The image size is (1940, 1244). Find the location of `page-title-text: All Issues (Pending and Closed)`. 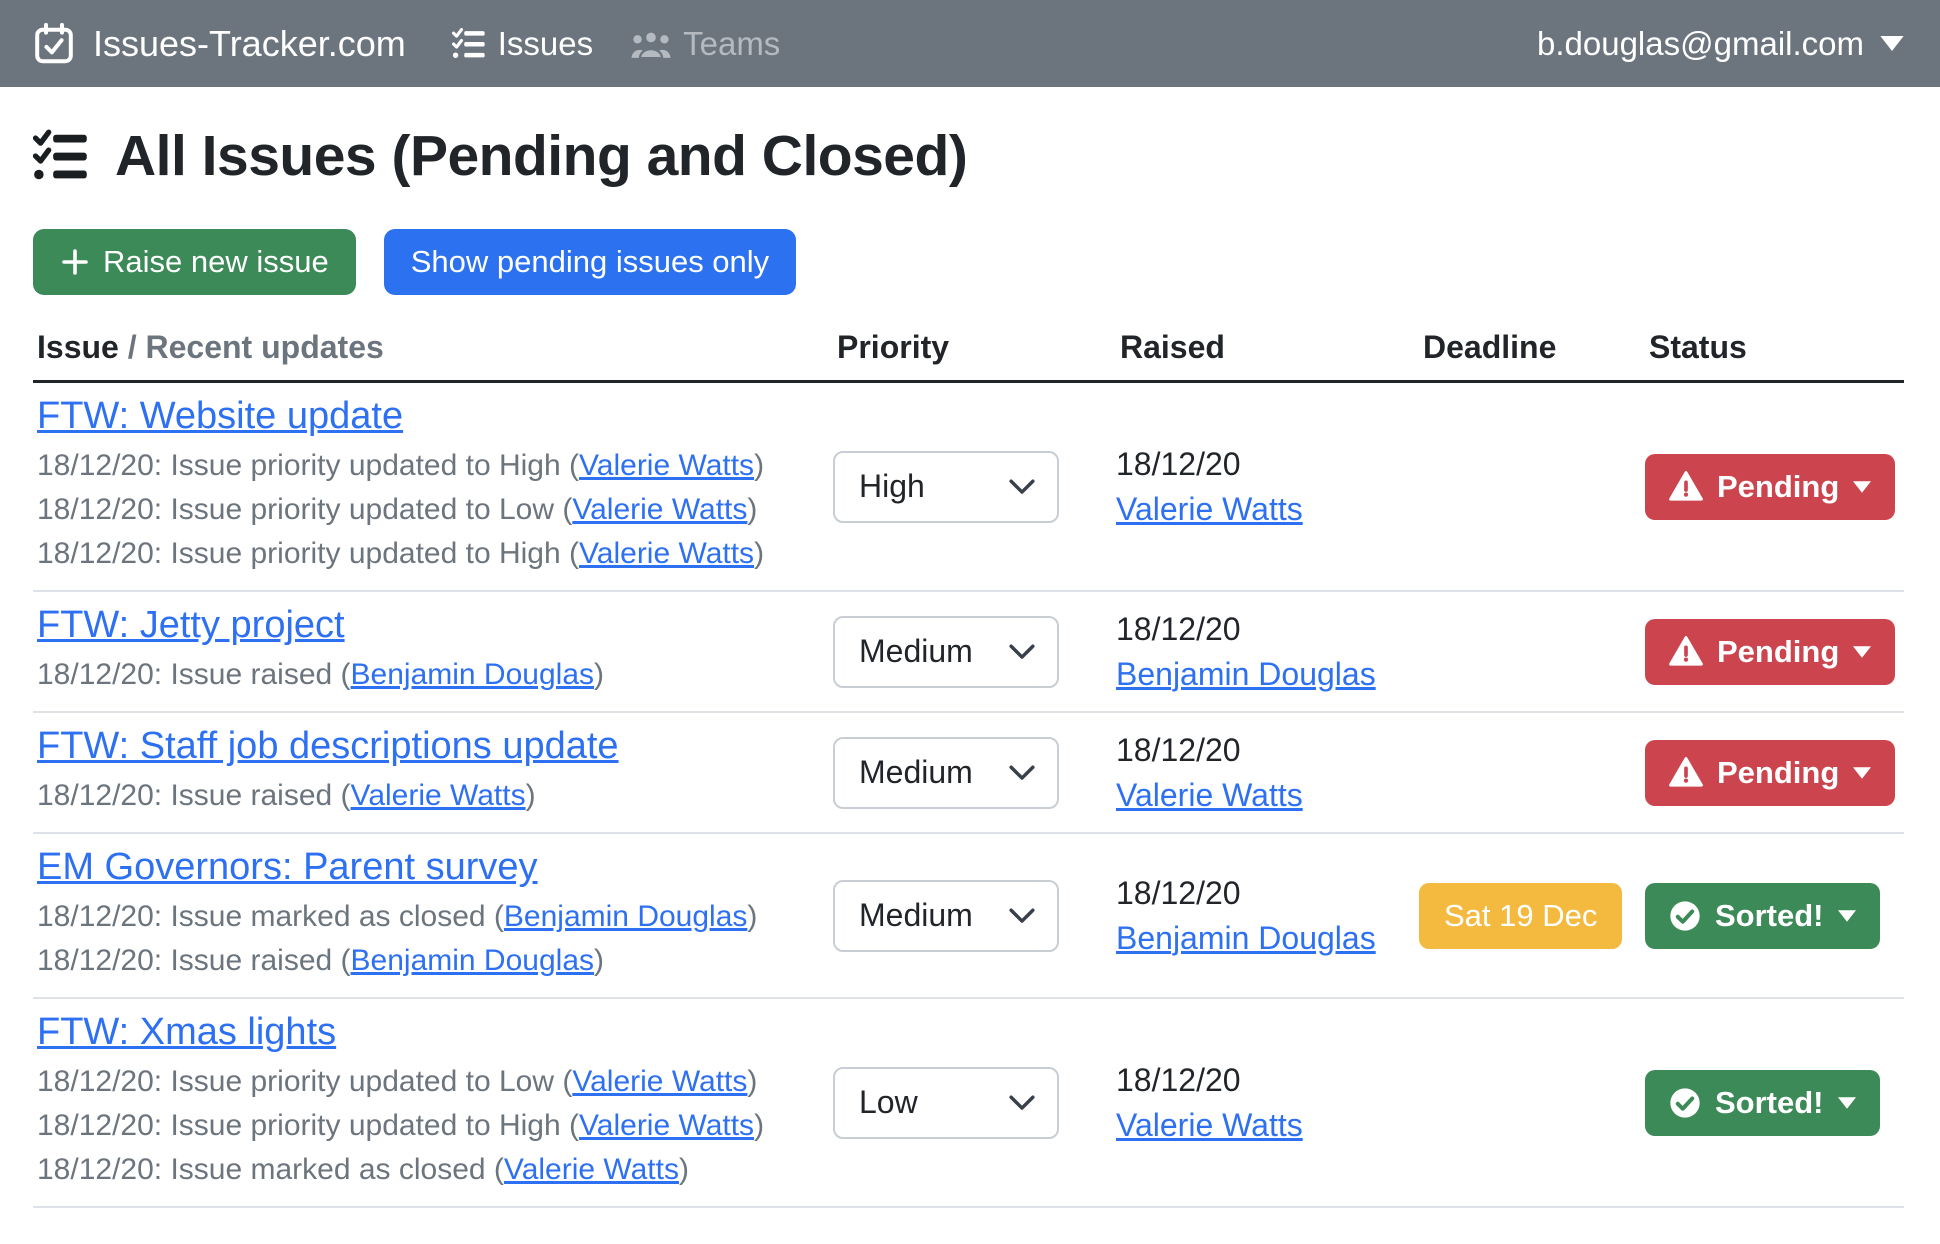

page-title-text: All Issues (Pending and Closed) is located at coordinates (541, 156).